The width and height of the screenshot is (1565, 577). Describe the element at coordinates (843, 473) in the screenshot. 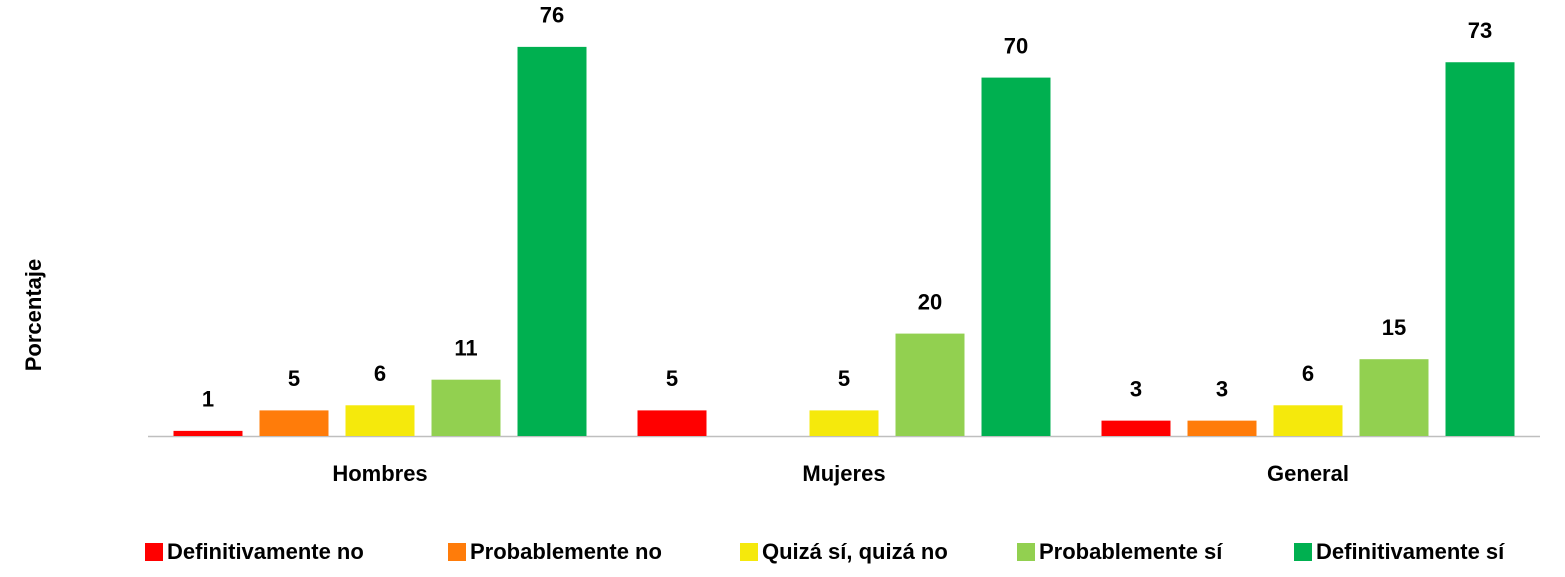

I see `x-tick-label: Mujeres` at that location.